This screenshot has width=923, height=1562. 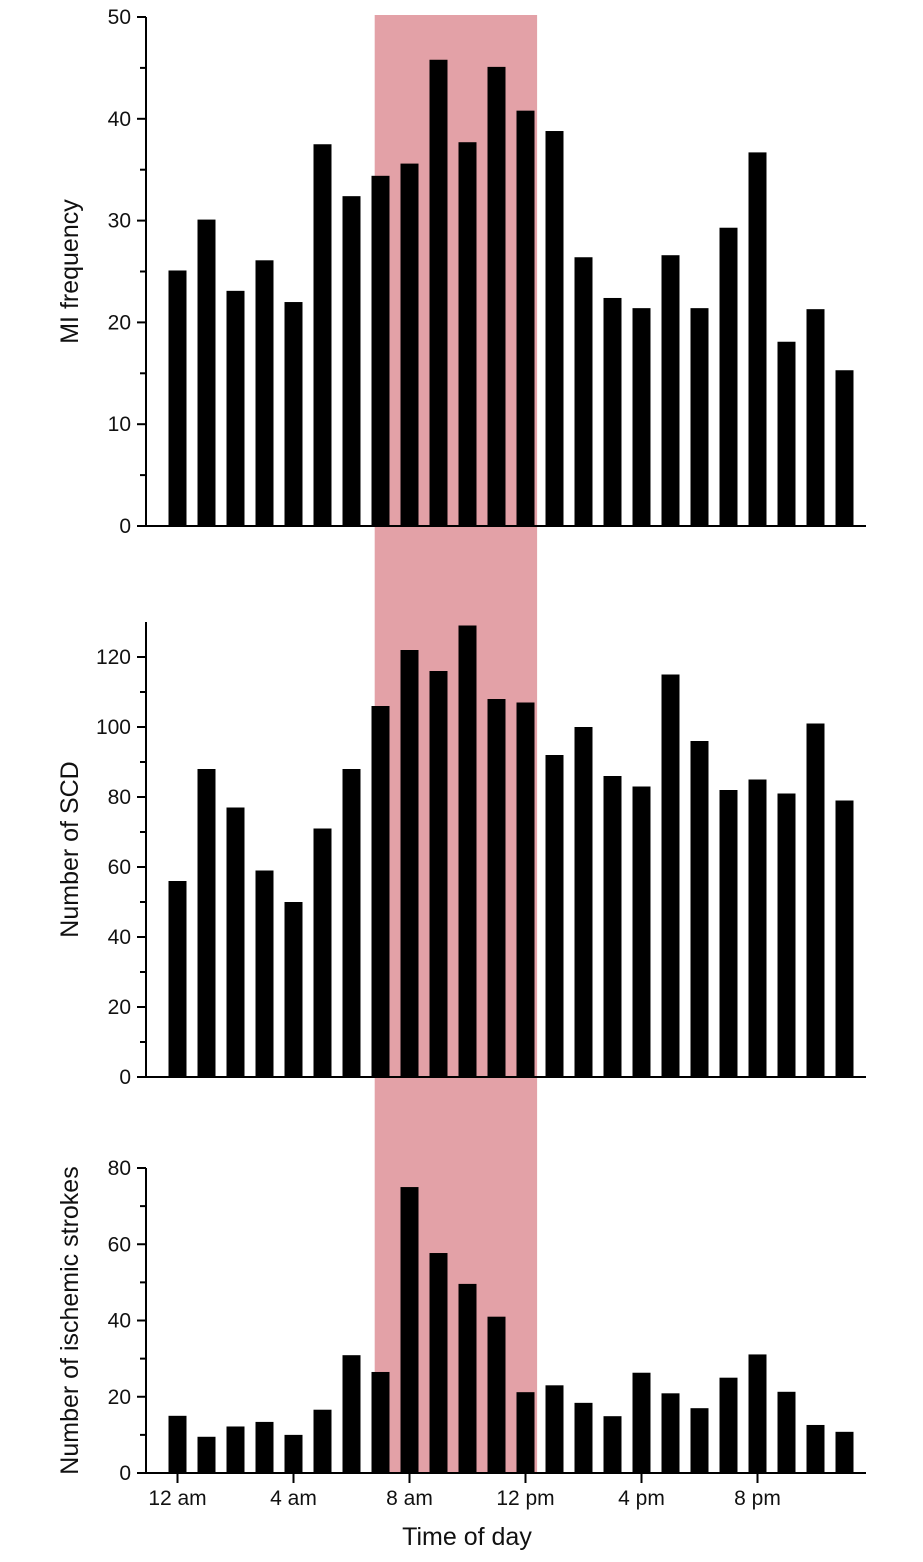 What do you see at coordinates (125, 1473) in the screenshot?
I see `ischemic-strokes-y-tick-label: 0` at bounding box center [125, 1473].